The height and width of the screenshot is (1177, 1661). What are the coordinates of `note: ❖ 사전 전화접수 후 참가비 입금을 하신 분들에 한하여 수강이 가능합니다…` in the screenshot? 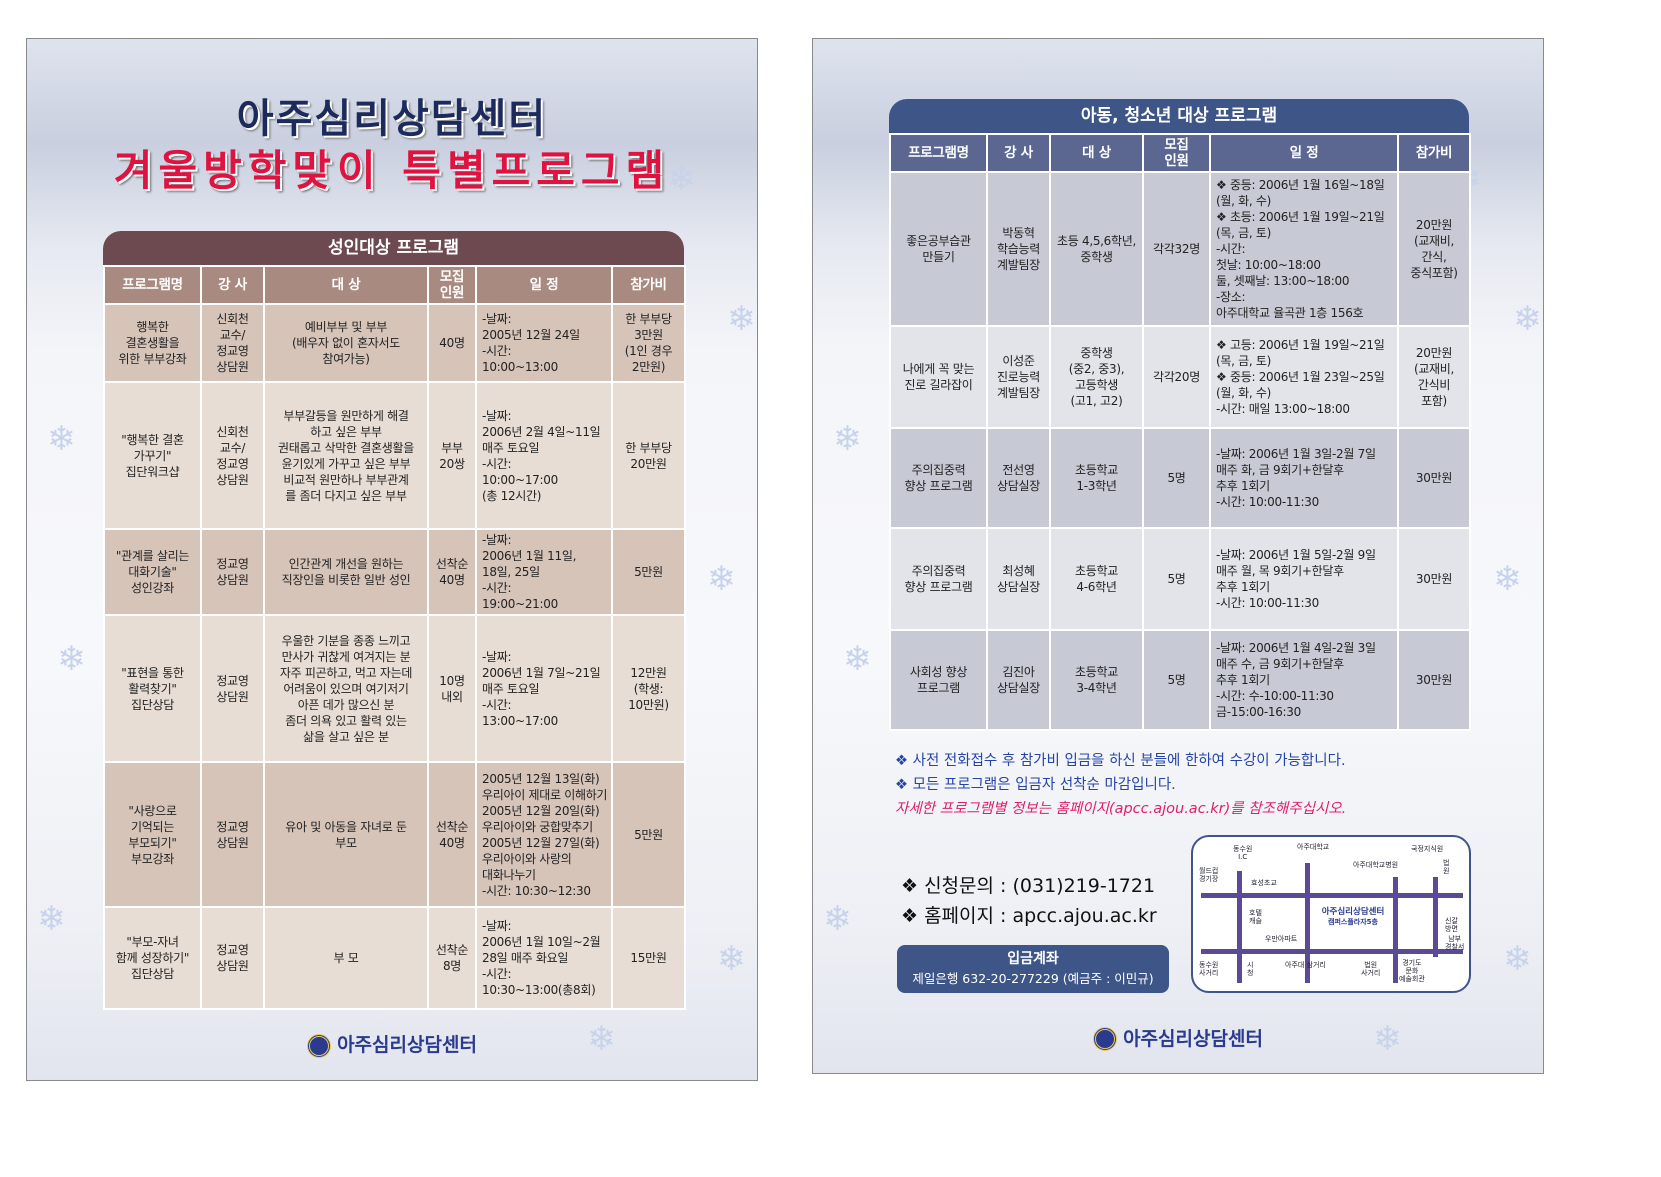 It's located at (1120, 761).